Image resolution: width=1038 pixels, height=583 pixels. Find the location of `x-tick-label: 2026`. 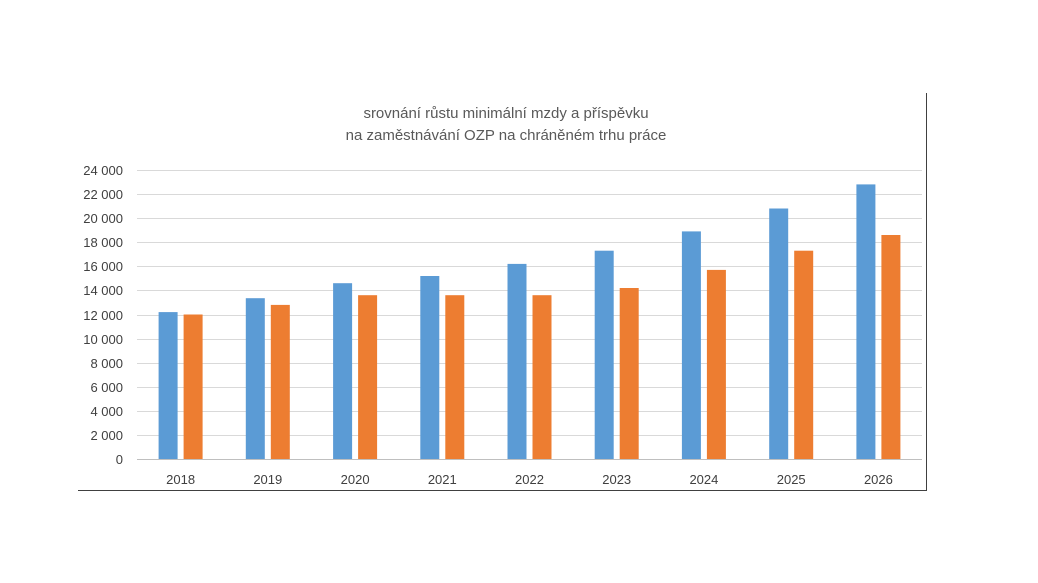

x-tick-label: 2026 is located at coordinates (878, 479).